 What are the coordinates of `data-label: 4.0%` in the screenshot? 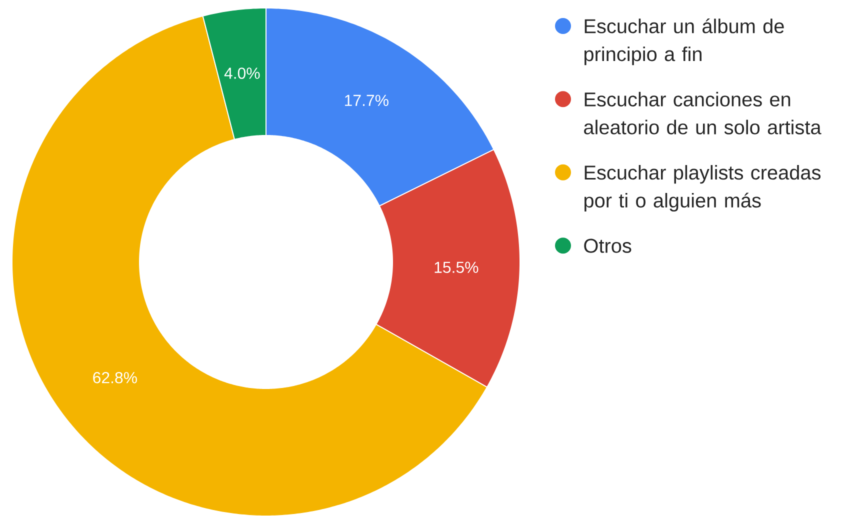 It's located at (242, 73).